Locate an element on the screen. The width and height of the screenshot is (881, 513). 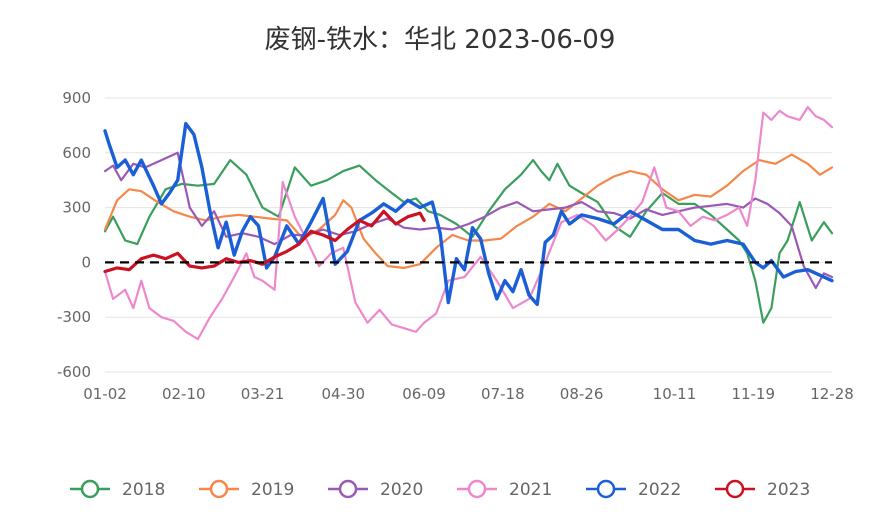
y-tick-label: 0 is located at coordinates (86, 262).